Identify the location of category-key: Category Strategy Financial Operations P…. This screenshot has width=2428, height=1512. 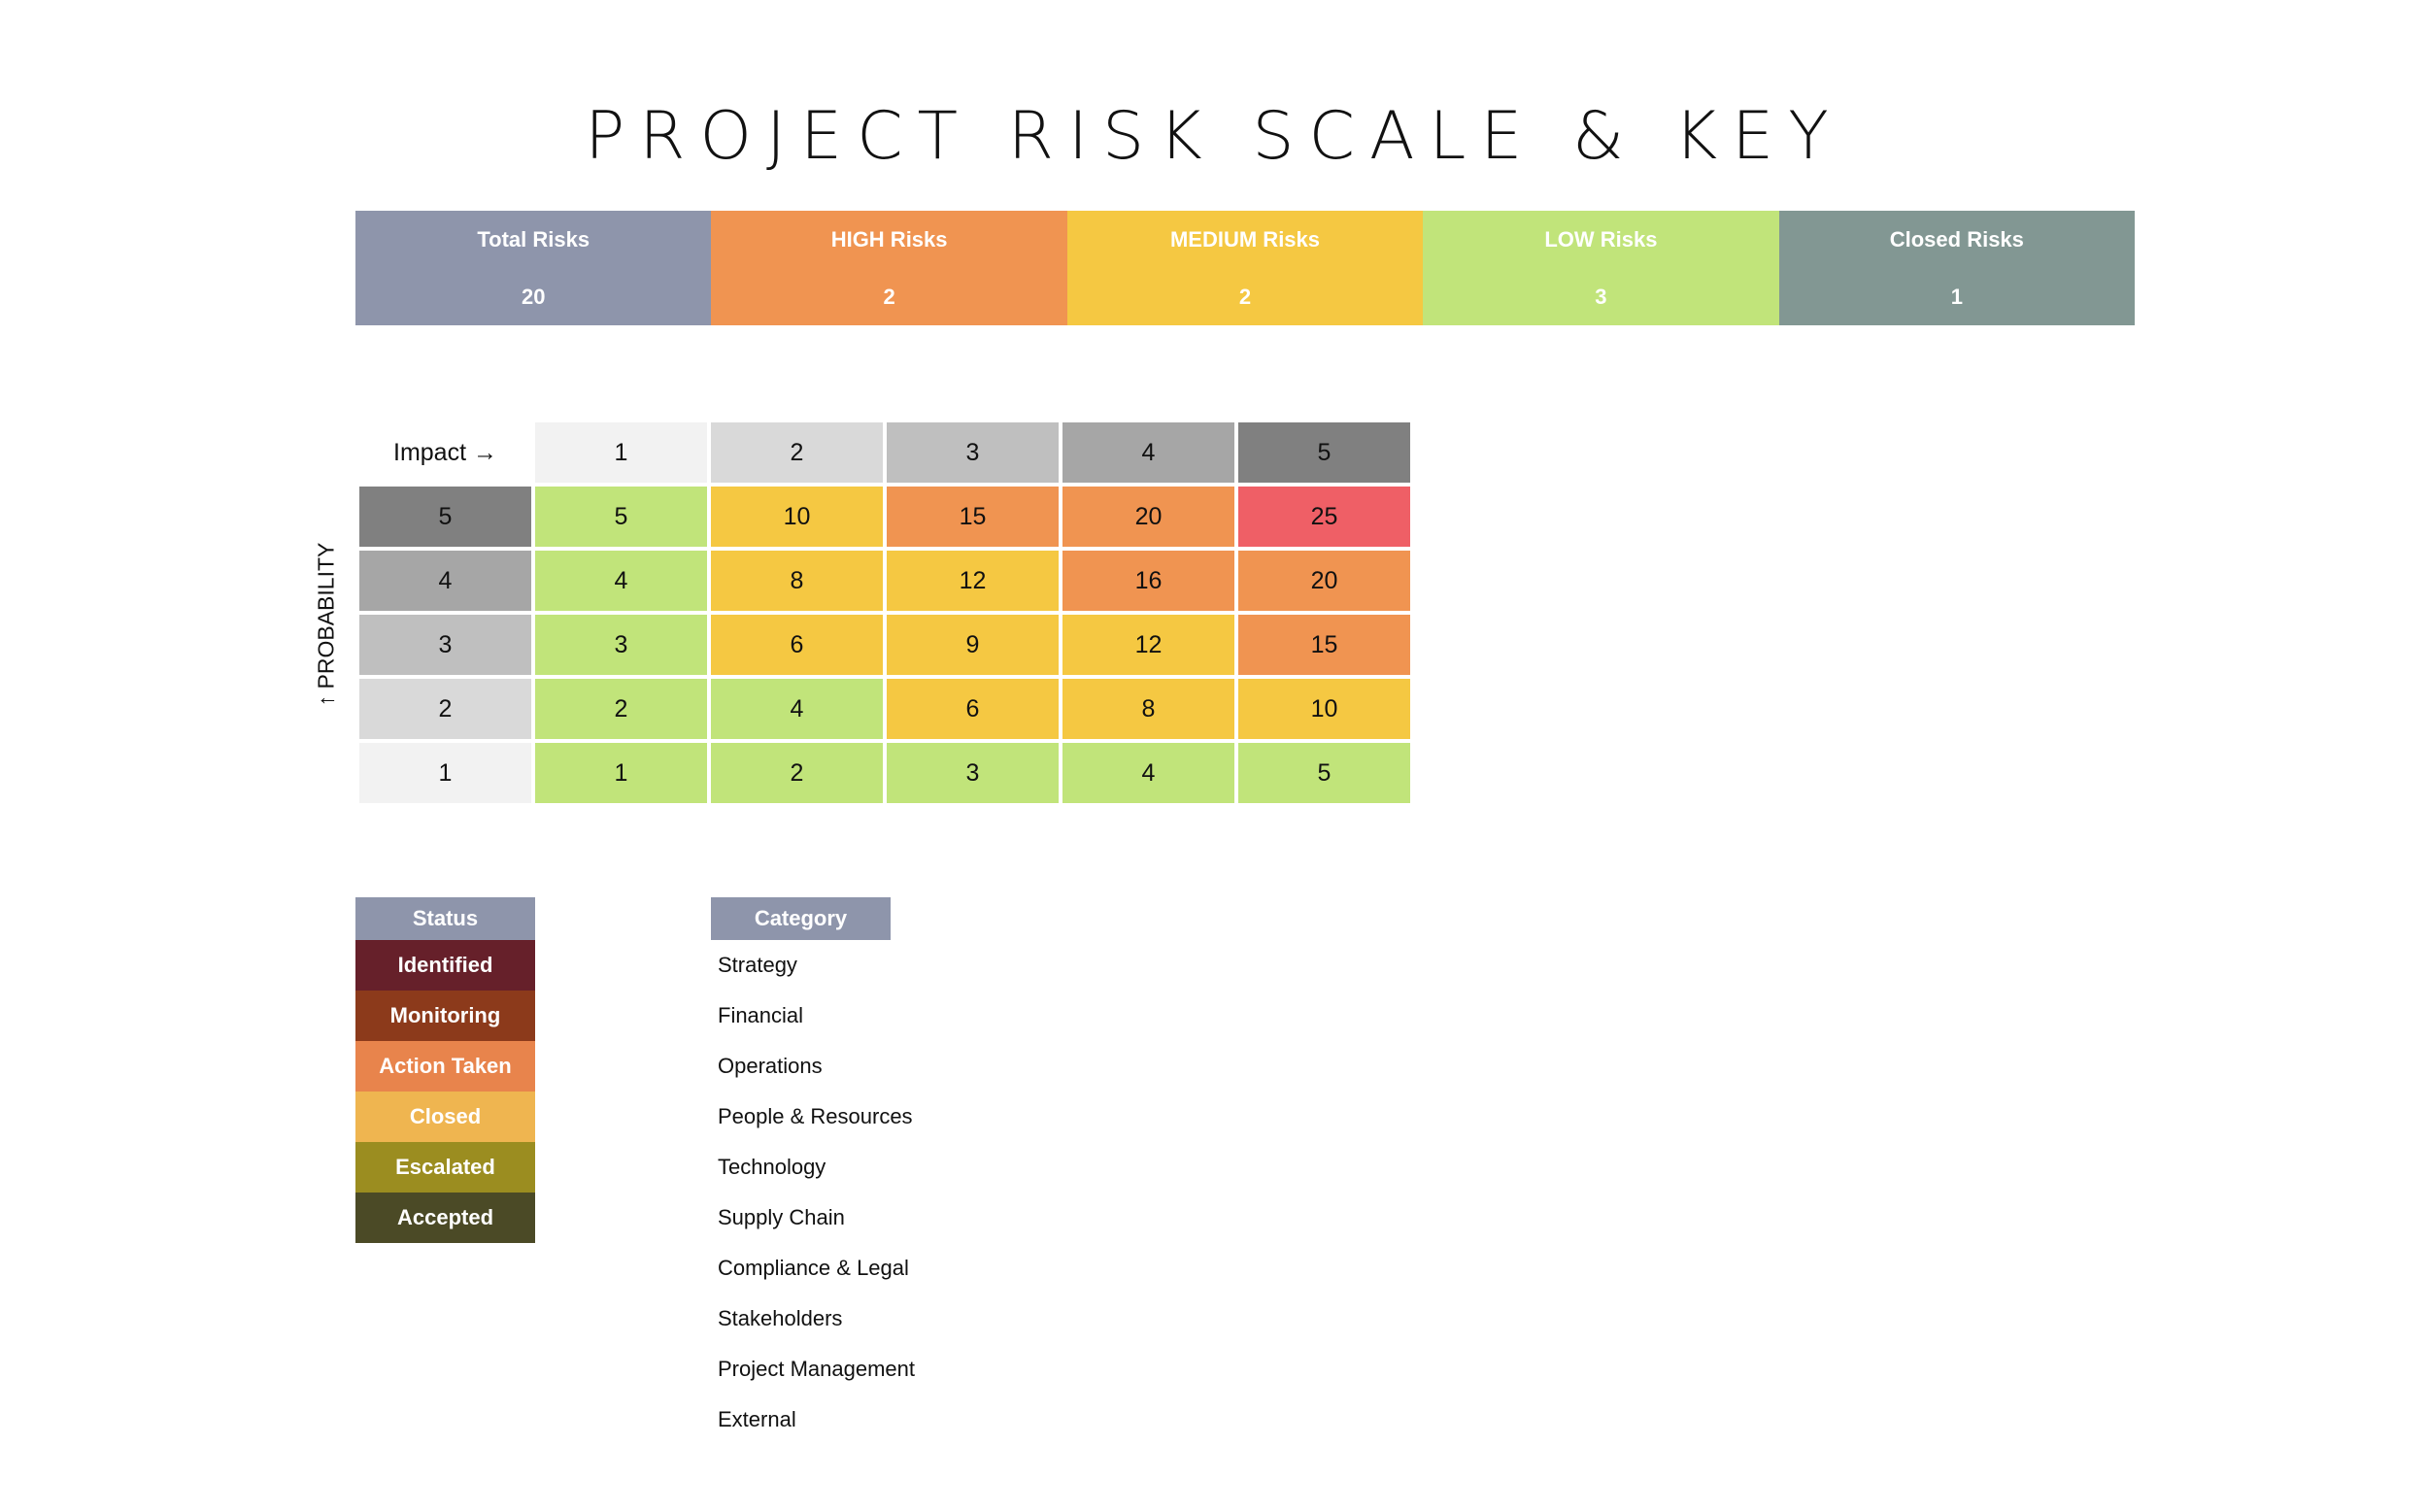
(905, 1171).